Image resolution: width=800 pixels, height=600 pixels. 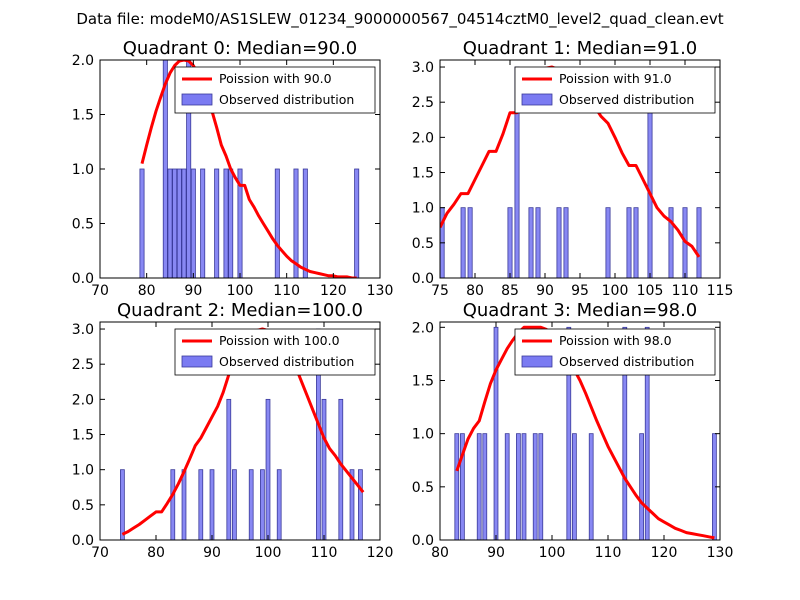 What do you see at coordinates (720, 291) in the screenshot?
I see `x-tick-label: 115` at bounding box center [720, 291].